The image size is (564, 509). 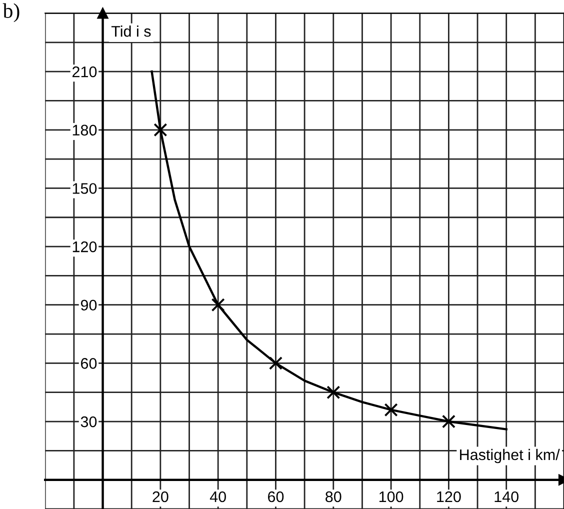 What do you see at coordinates (89, 363) in the screenshot?
I see `y-tick-label: 60` at bounding box center [89, 363].